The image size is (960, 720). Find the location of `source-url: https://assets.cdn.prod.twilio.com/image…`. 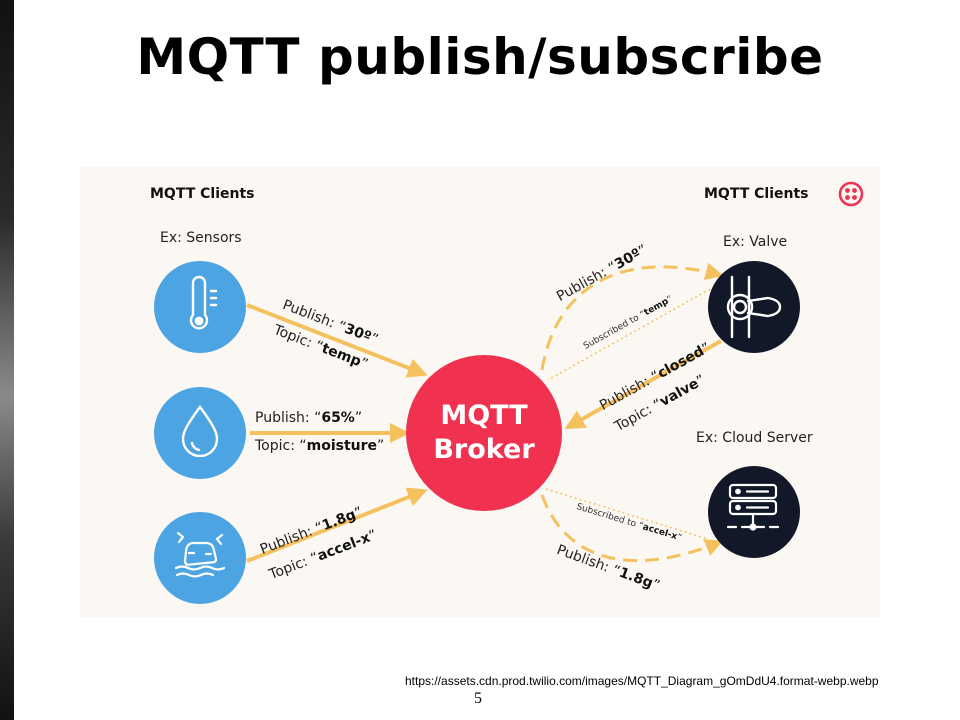

source-url: https://assets.cdn.prod.twilio.com/image… is located at coordinates (642, 681).